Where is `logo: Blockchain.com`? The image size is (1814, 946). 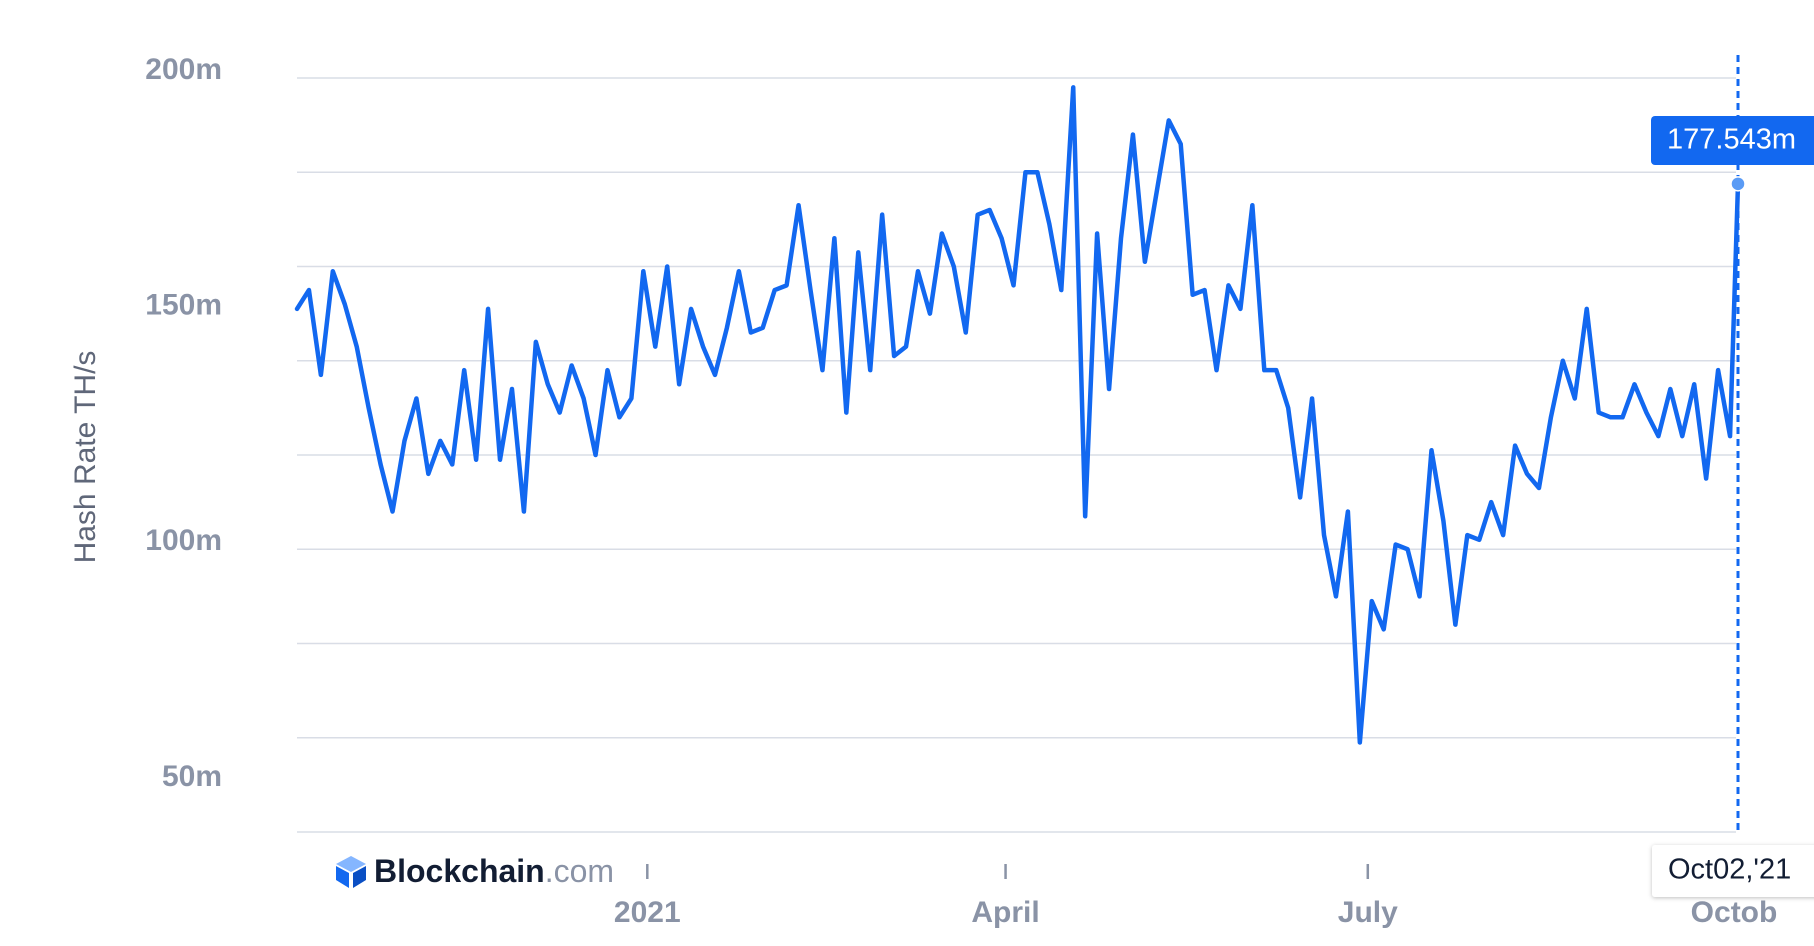 logo: Blockchain.com is located at coordinates (475, 871).